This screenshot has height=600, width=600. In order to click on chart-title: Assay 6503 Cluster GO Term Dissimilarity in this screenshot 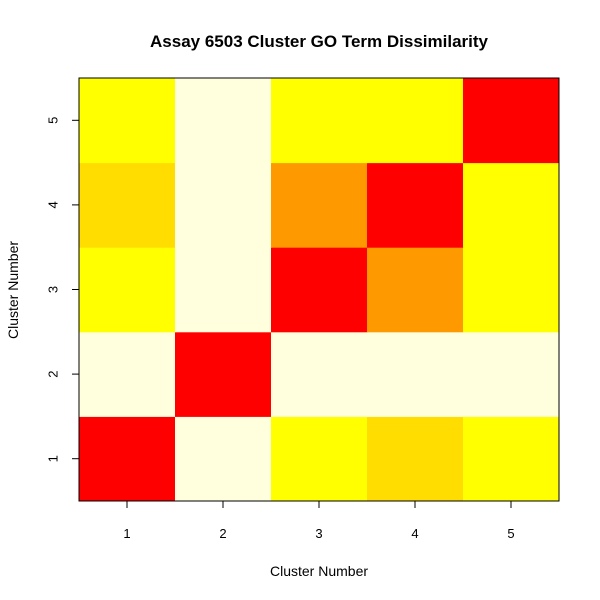, I will do `click(319, 41)`.